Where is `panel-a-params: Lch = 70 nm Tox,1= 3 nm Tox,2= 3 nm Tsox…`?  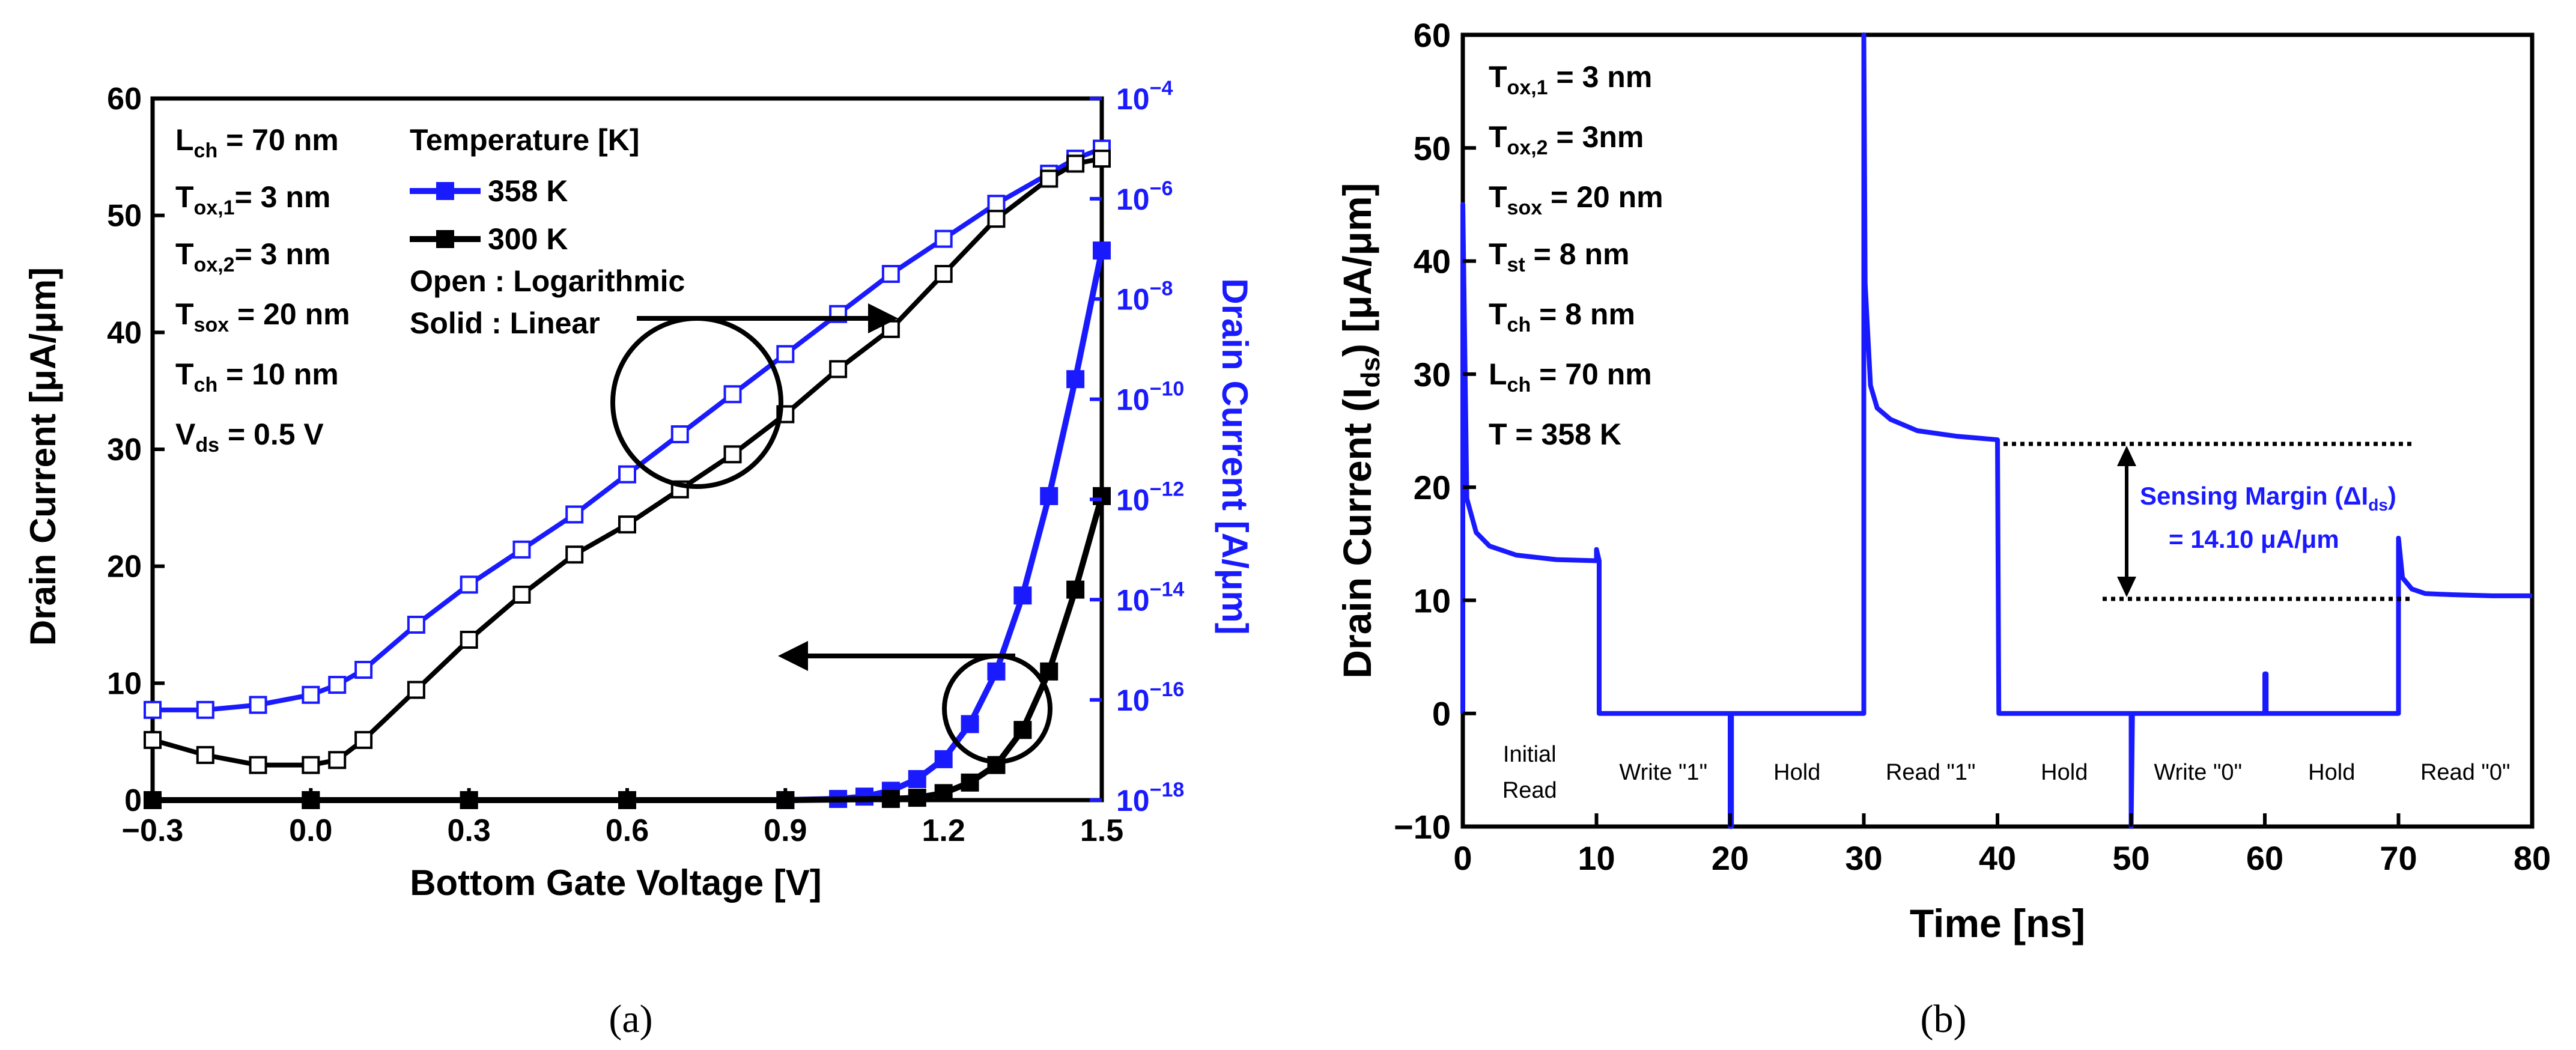
panel-a-params: Lch = 70 nm Tox,1= 3 nm Tox,2= 3 nm Tsox… is located at coordinates (262, 290).